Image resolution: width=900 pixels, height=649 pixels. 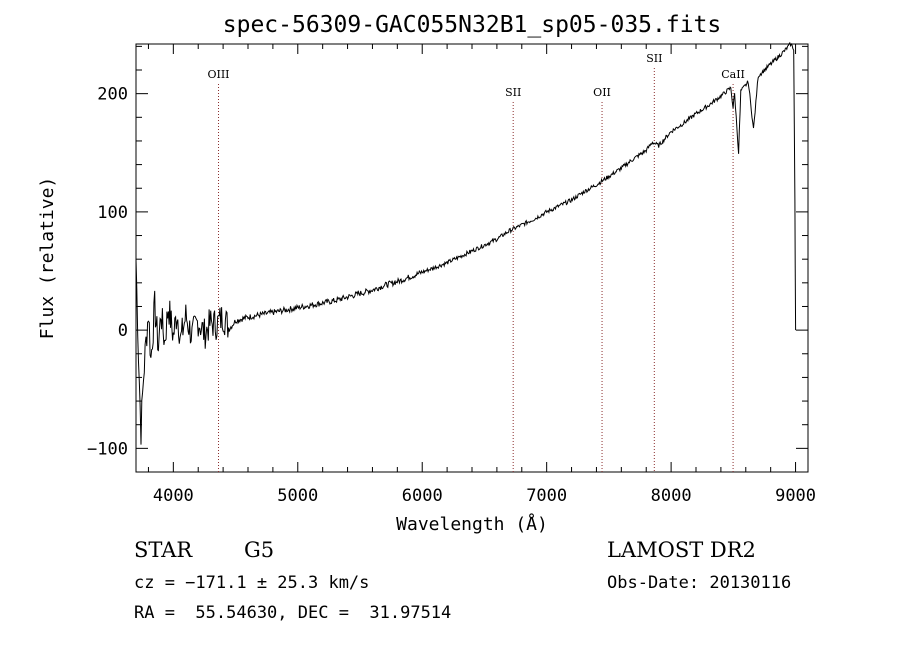 I want to click on chart-title: spec-56309-GAC055N32B1_sp05-035.fits, so click(x=472, y=25).